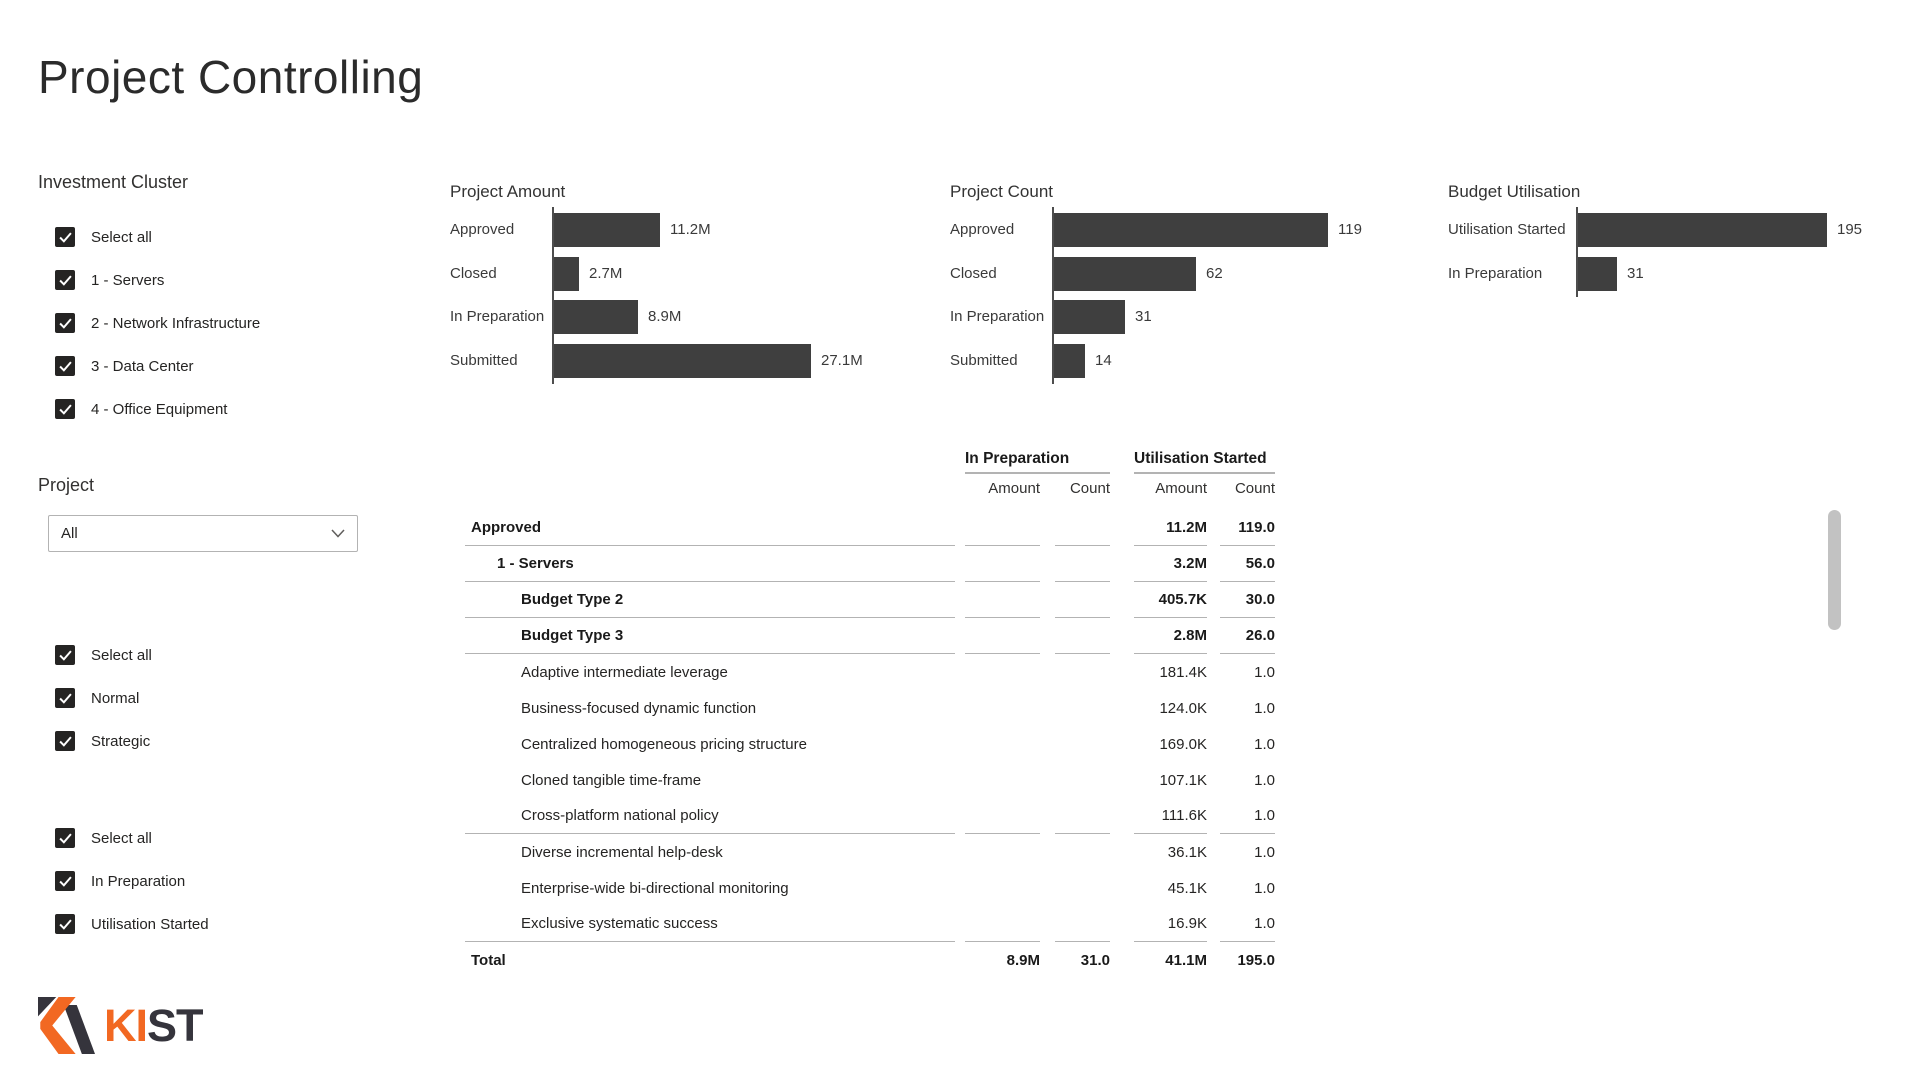 This screenshot has height=1077, width=1915. I want to click on matrix-row-exclusive-systematic-success: Exclusive systematic success 16.9K 1.0, so click(870, 924).